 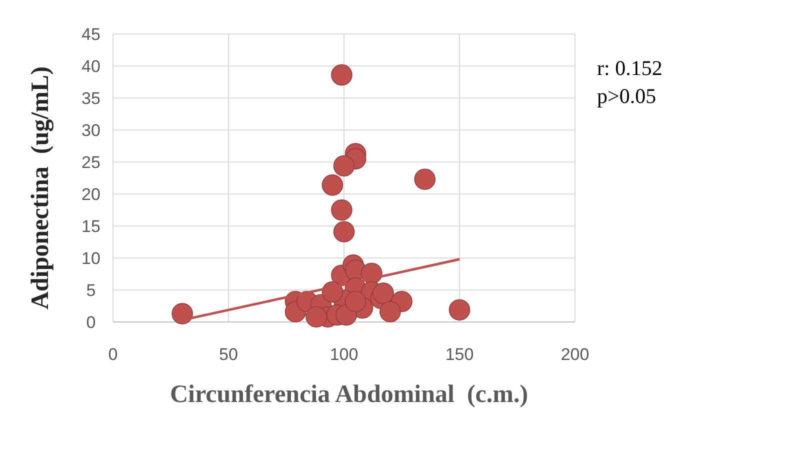 What do you see at coordinates (91, 98) in the screenshot?
I see `y-tick-label: 35` at bounding box center [91, 98].